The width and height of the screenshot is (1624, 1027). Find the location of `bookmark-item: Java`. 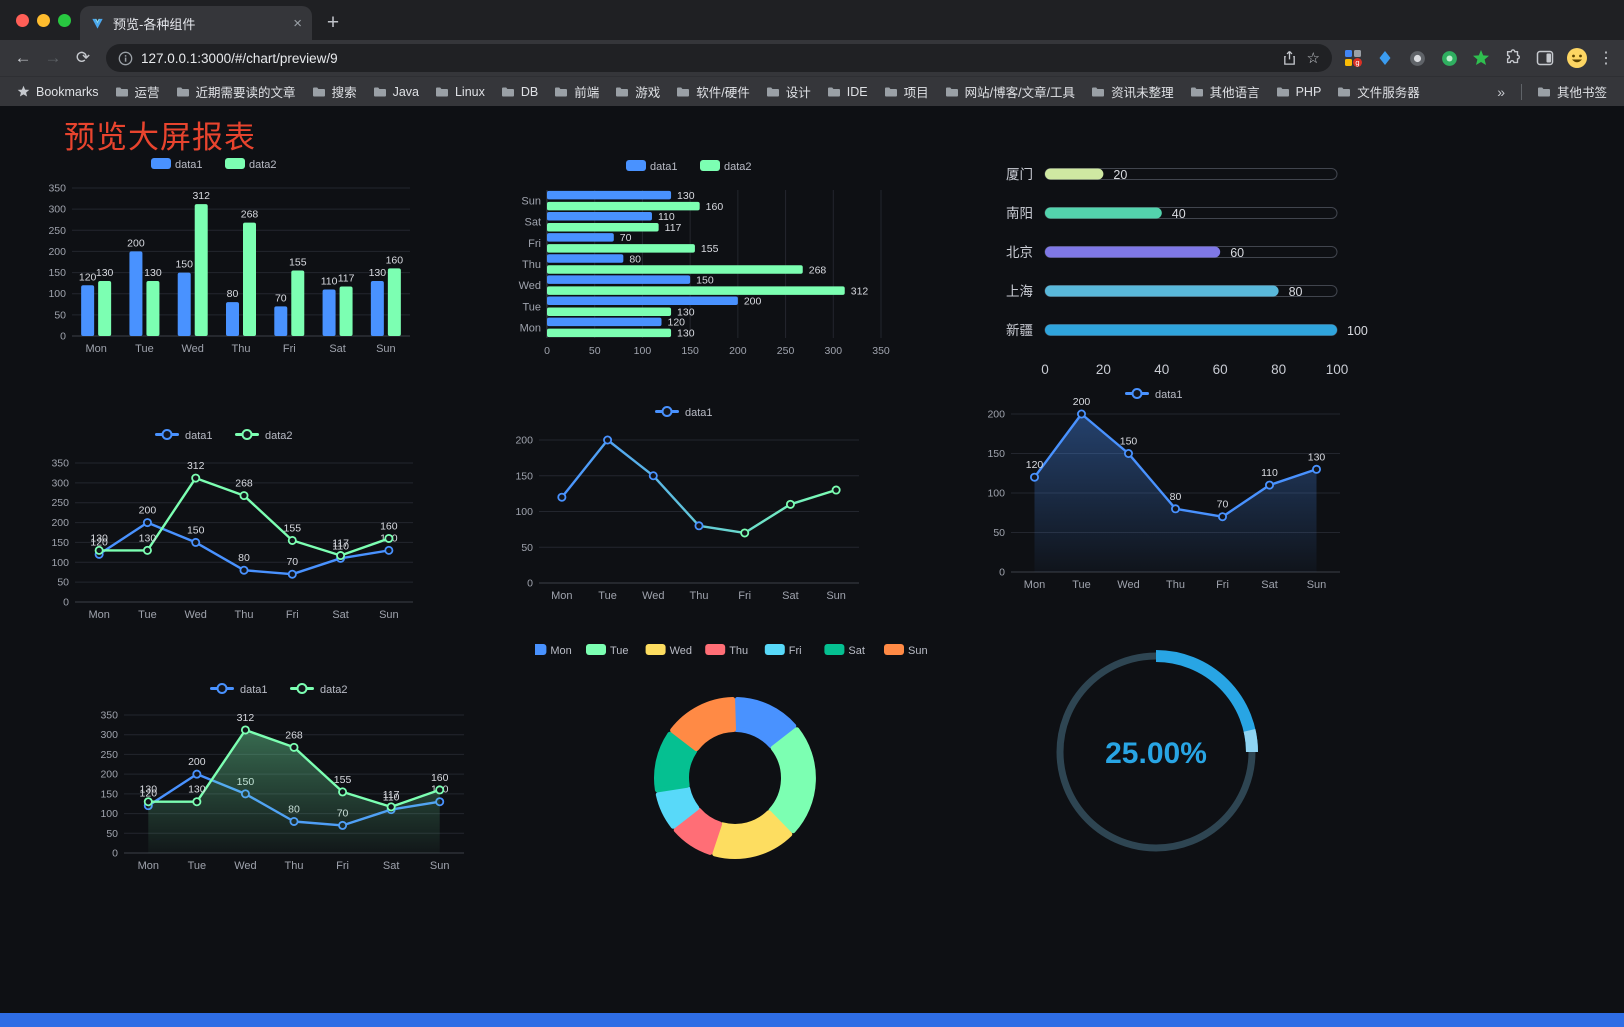

bookmark-item: Java is located at coordinates (396, 92).